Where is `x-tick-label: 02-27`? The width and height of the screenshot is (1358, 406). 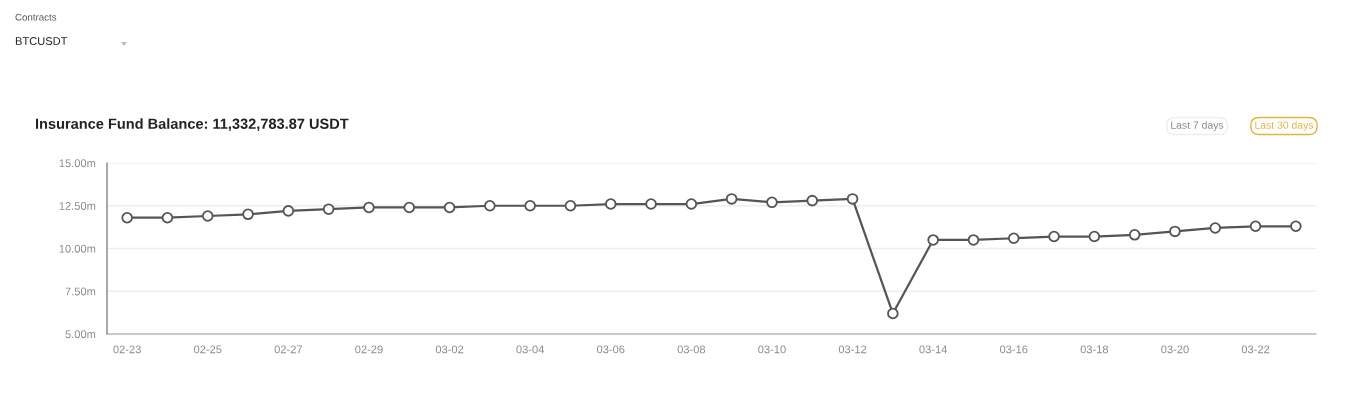 x-tick-label: 02-27 is located at coordinates (288, 349).